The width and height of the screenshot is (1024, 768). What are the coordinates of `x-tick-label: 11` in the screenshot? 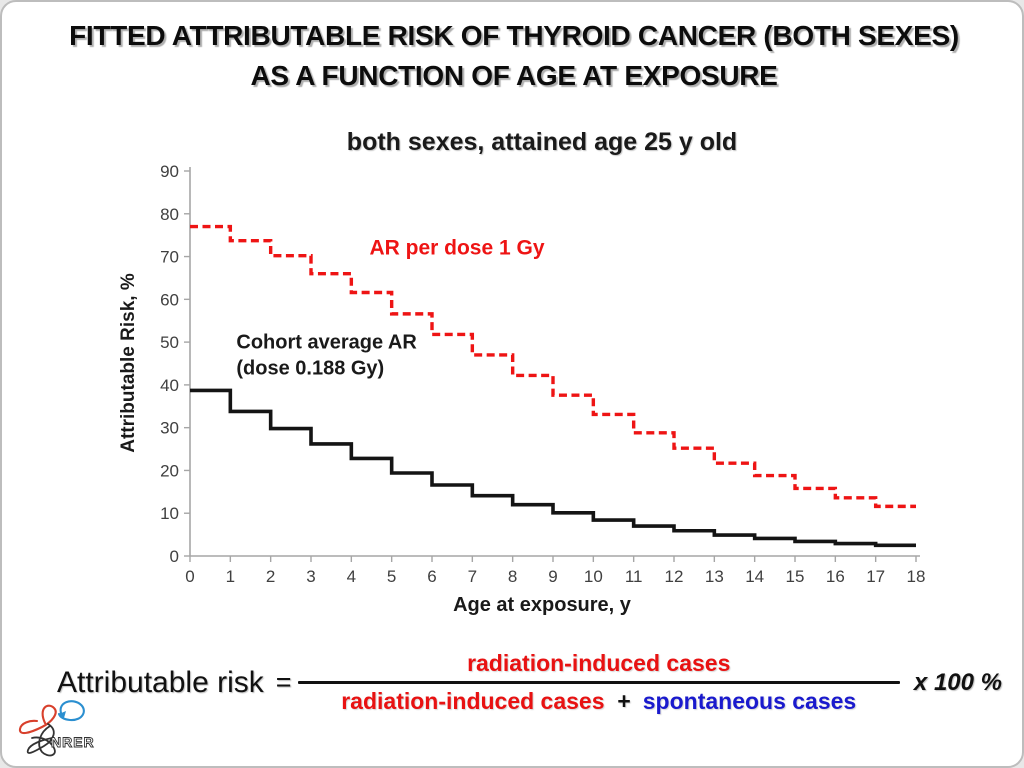 It's located at (634, 576).